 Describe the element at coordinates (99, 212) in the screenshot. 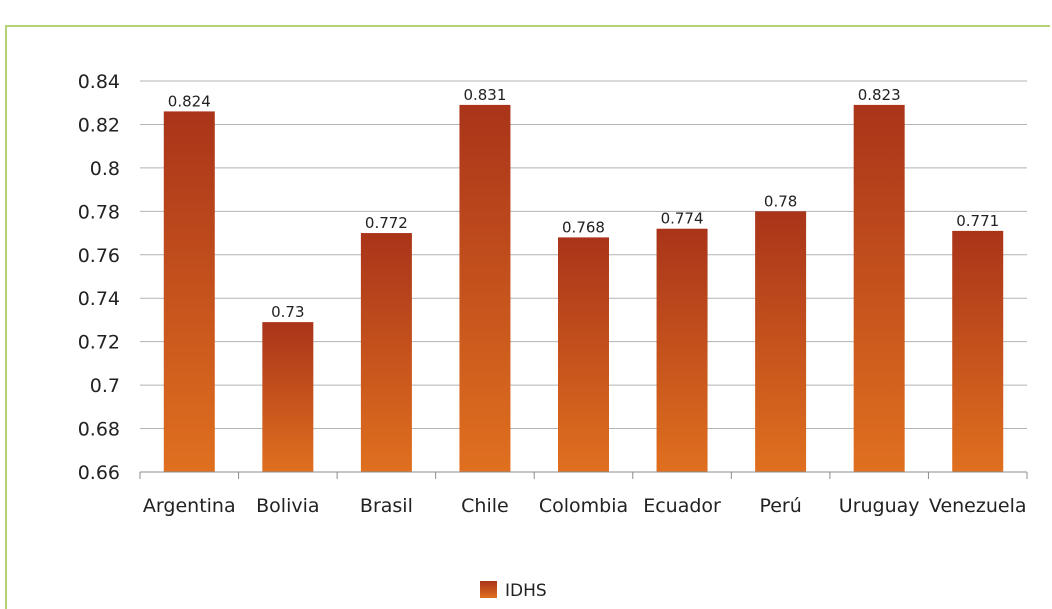

I see `y-tick-label: 0.78` at that location.